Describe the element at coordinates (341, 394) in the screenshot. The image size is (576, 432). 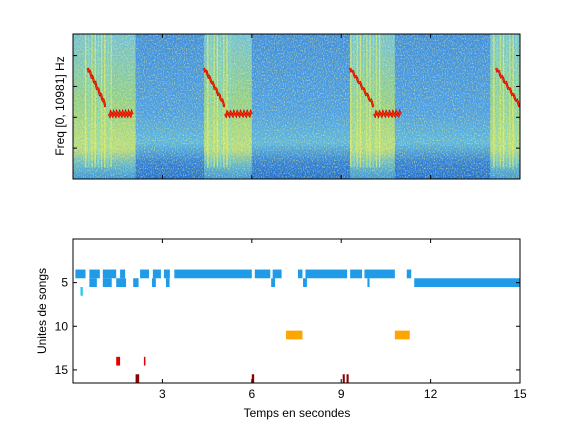
I see `units-xtick-label-2: 9` at that location.